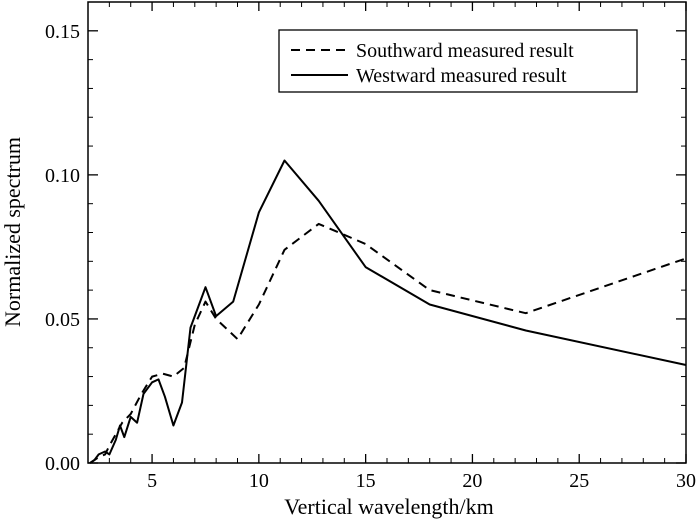 This screenshot has height=523, width=700. Describe the element at coordinates (62, 32) in the screenshot. I see `y-tick-label: 0.15` at that location.